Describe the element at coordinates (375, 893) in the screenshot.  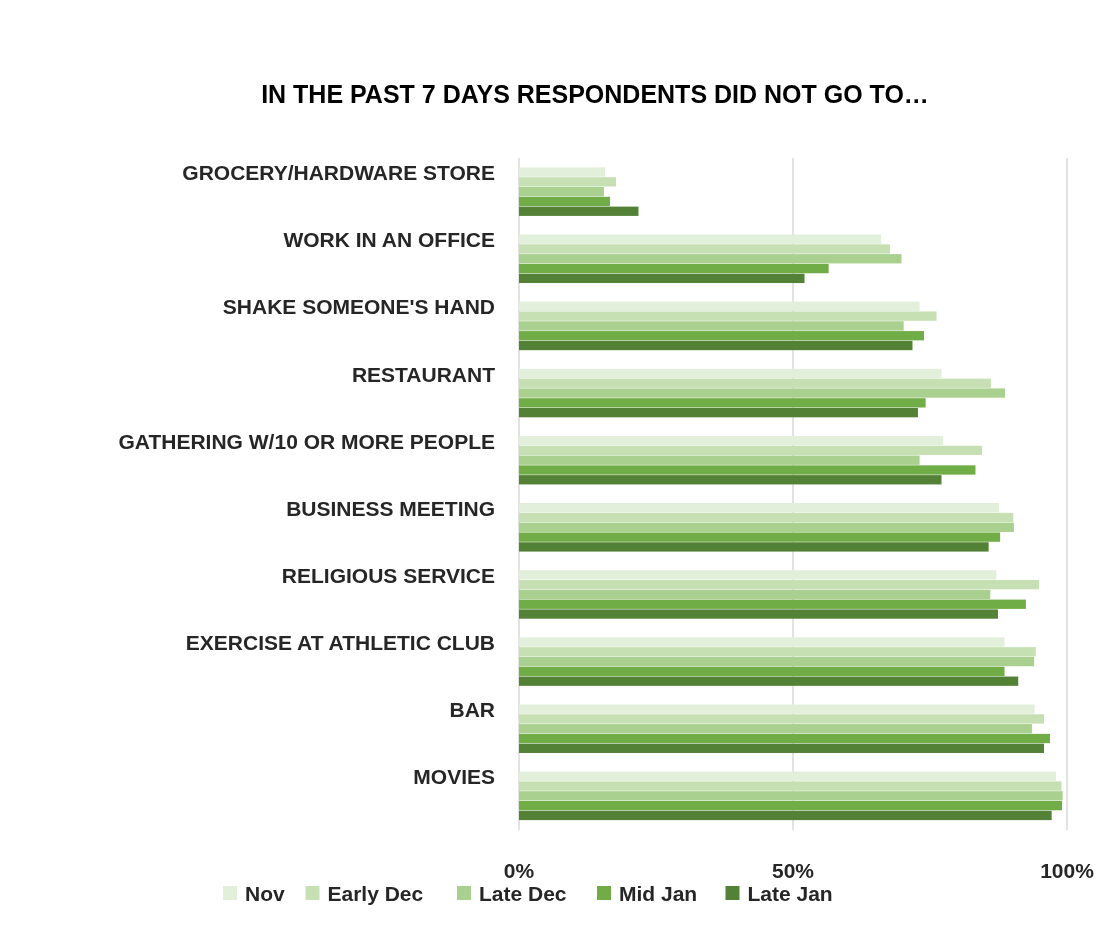
I see `legend-label: Early Dec` at that location.